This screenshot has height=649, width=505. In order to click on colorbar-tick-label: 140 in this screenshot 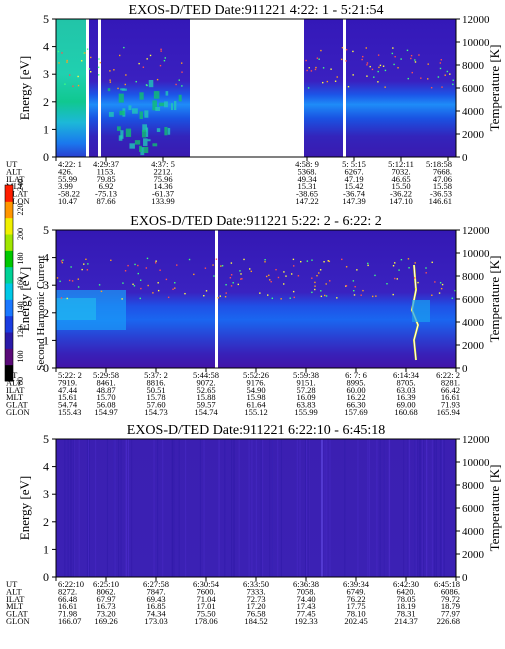, I will do `click(20, 308)`.